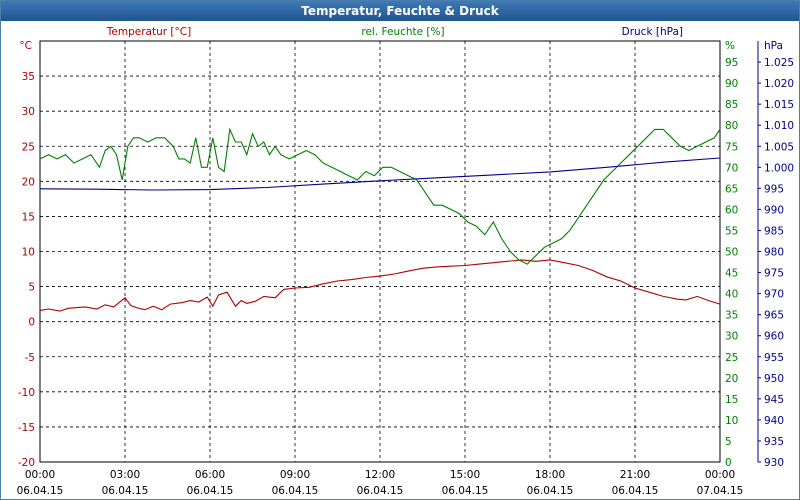  What do you see at coordinates (779, 168) in the screenshot?
I see `pressure-tick-label: 1.000` at bounding box center [779, 168].